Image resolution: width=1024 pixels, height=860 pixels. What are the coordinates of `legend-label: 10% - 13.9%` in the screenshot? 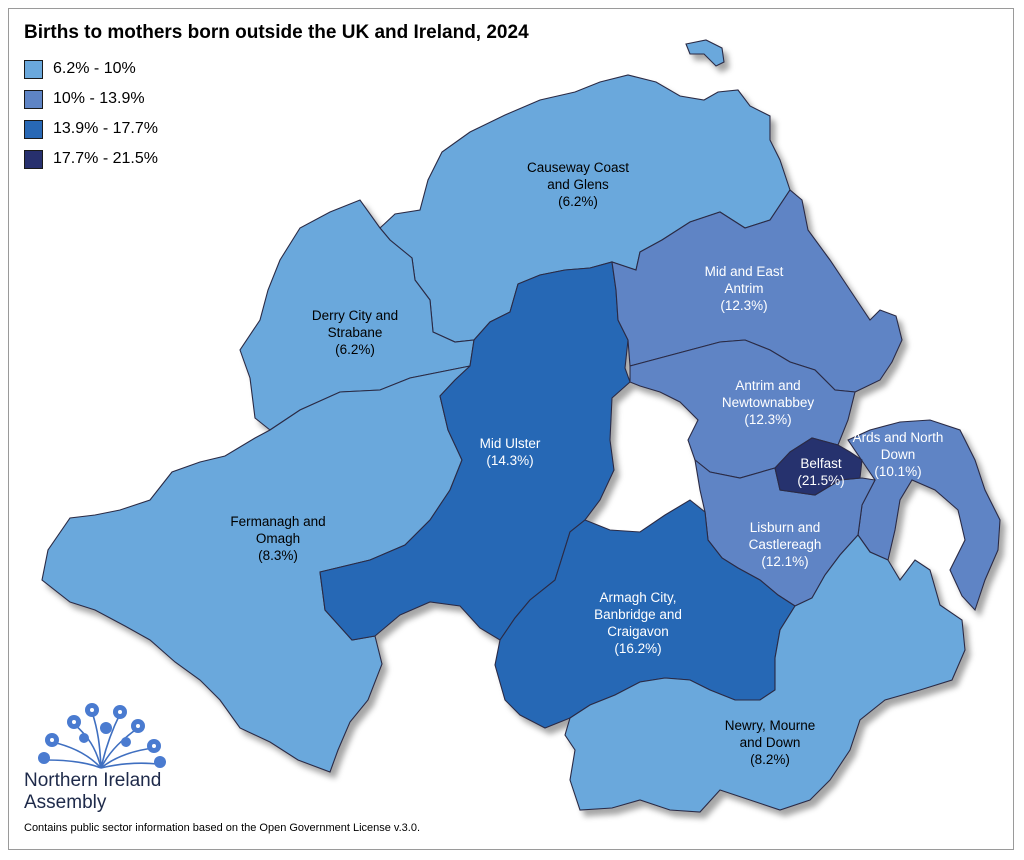 It's located at (99, 98).